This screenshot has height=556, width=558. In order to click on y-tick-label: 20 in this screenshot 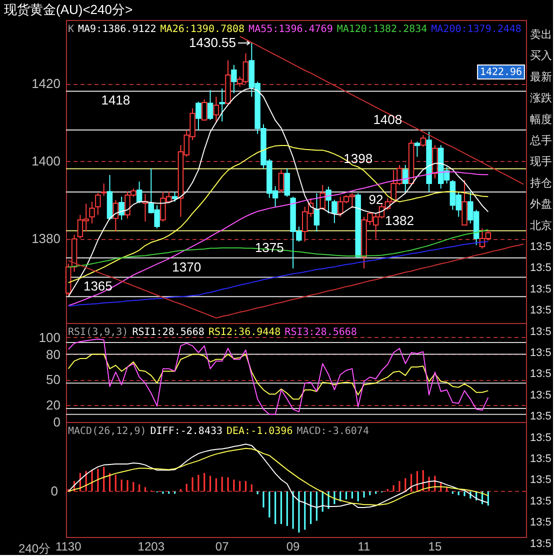, I will do `click(53, 405)`.